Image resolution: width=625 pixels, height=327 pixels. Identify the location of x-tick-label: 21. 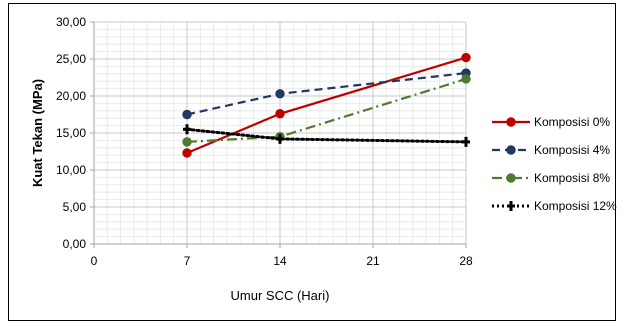
(373, 261).